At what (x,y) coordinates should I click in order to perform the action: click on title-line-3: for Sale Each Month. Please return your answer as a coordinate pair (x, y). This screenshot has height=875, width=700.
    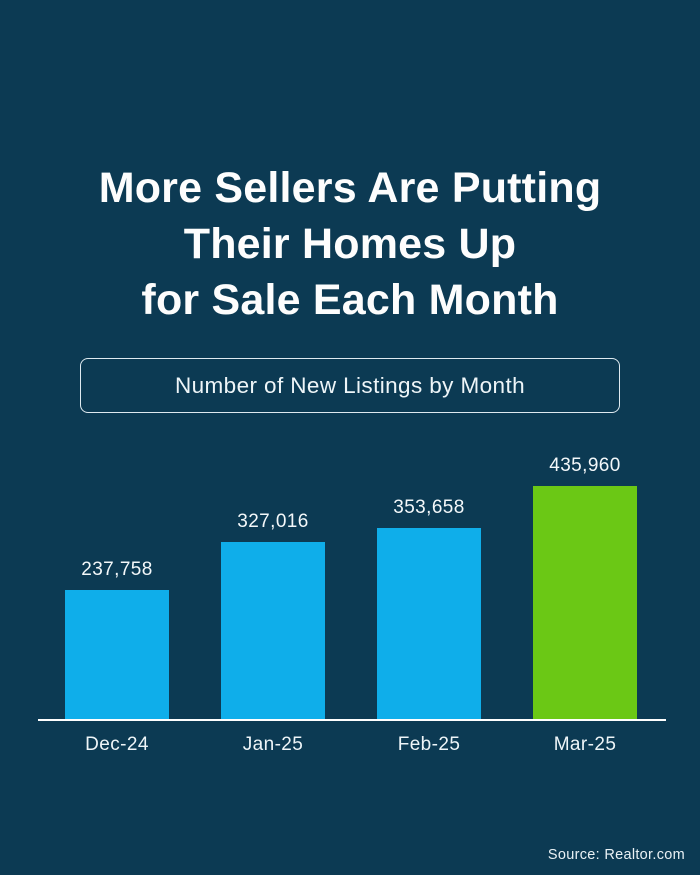
    Looking at the image, I should click on (350, 300).